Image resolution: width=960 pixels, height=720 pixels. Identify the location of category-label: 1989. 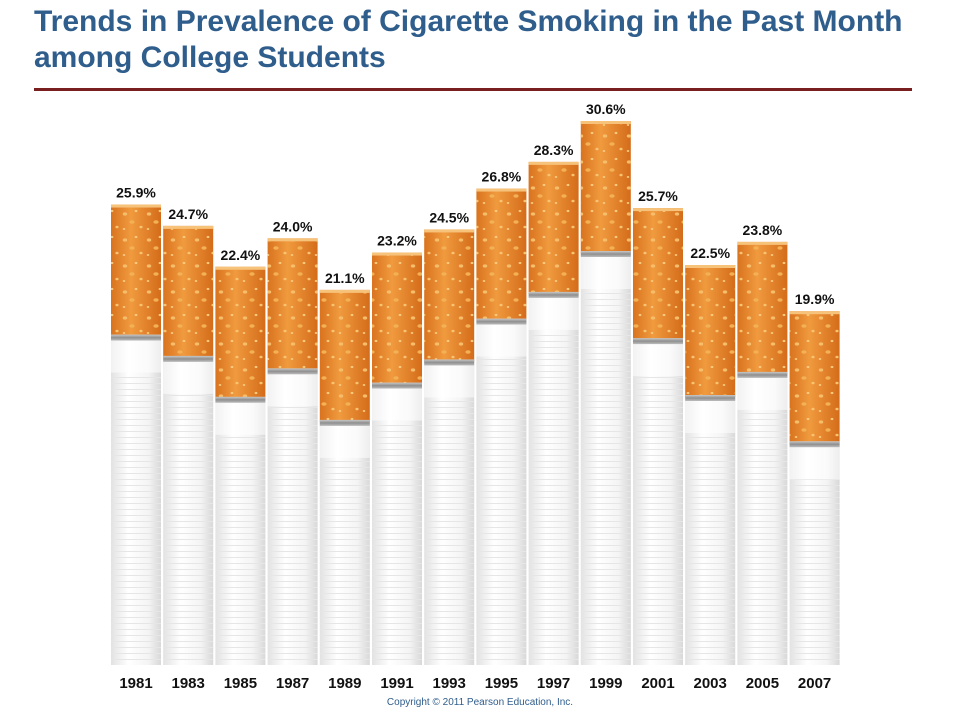
(344, 683).